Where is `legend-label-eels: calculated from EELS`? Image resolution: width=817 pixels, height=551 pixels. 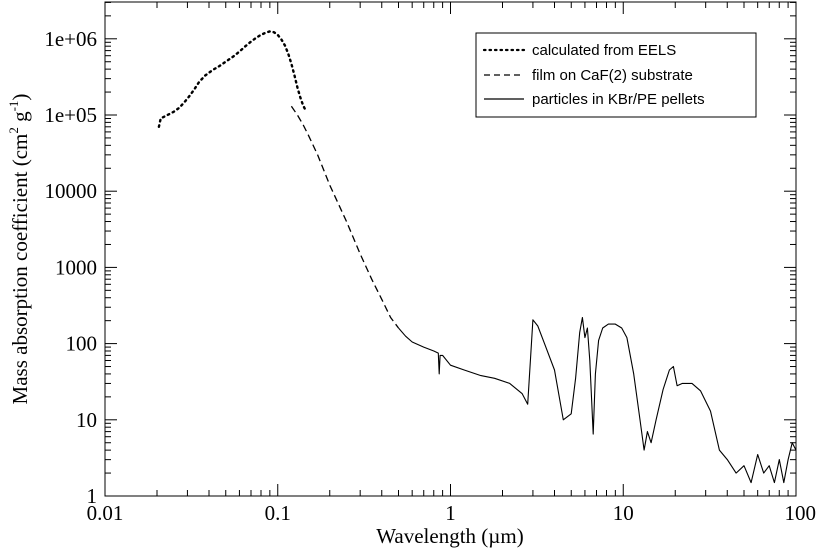 legend-label-eels: calculated from EELS is located at coordinates (604, 50).